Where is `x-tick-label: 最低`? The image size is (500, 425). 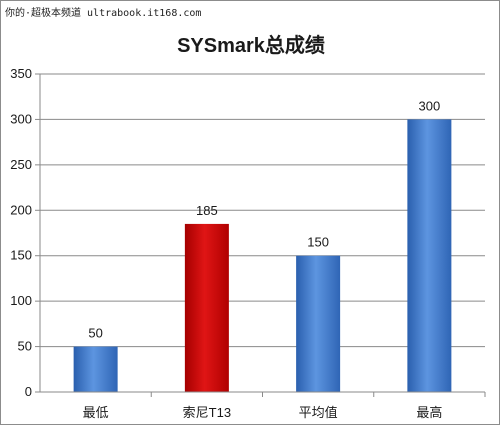
x-tick-label: 最低 is located at coordinates (96, 412).